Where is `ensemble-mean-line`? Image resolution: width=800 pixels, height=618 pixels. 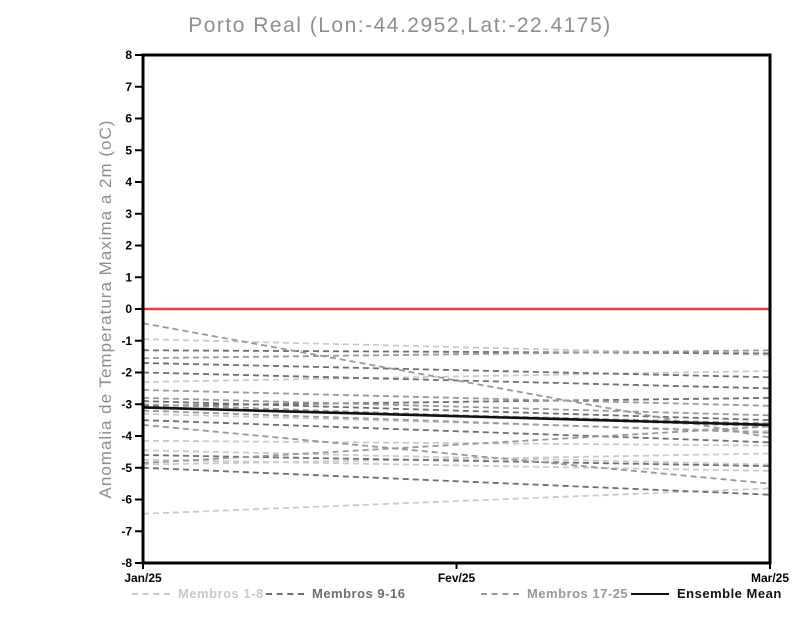 ensemble-mean-line is located at coordinates (456, 416).